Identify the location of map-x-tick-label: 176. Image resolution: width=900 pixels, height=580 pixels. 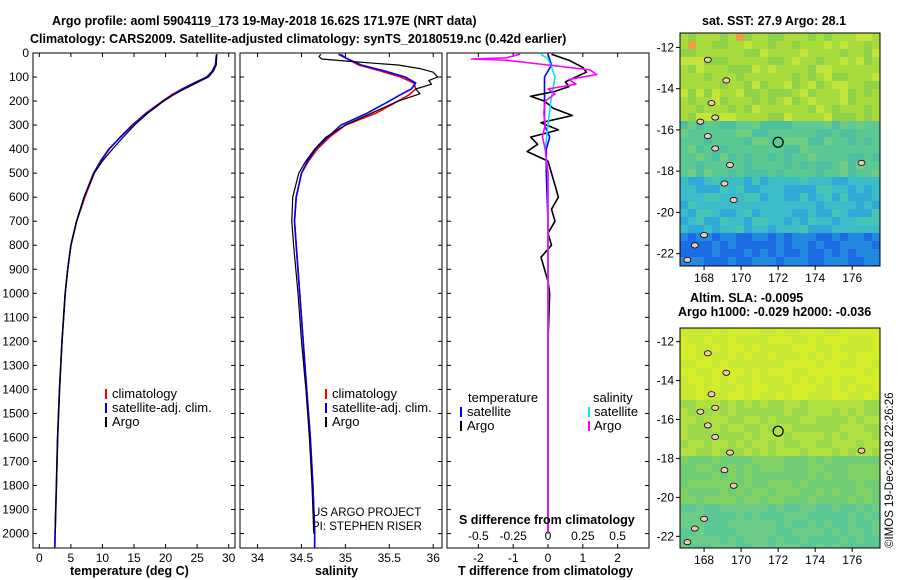
(852, 560).